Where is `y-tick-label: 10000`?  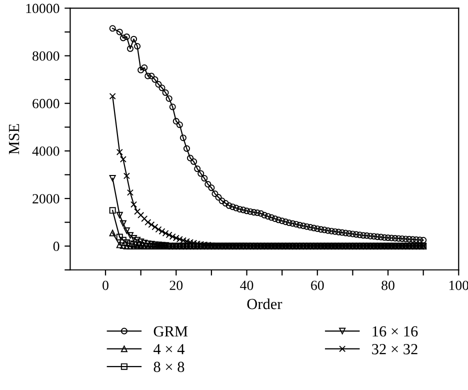 y-tick-label: 10000 is located at coordinates (43, 9).